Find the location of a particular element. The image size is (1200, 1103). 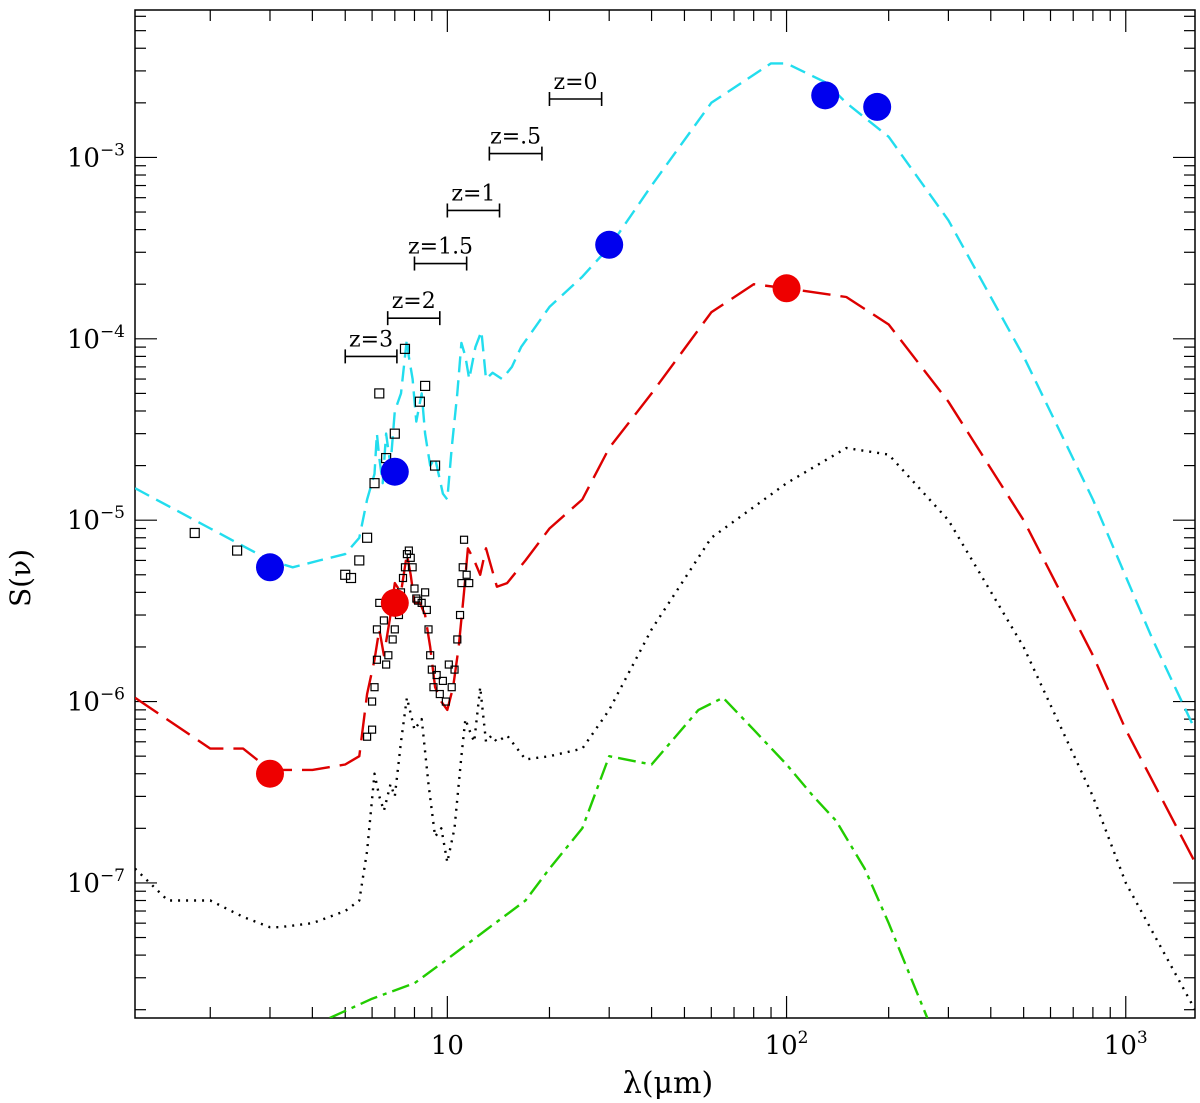

x-tick-label: 103 is located at coordinates (1126, 1044).